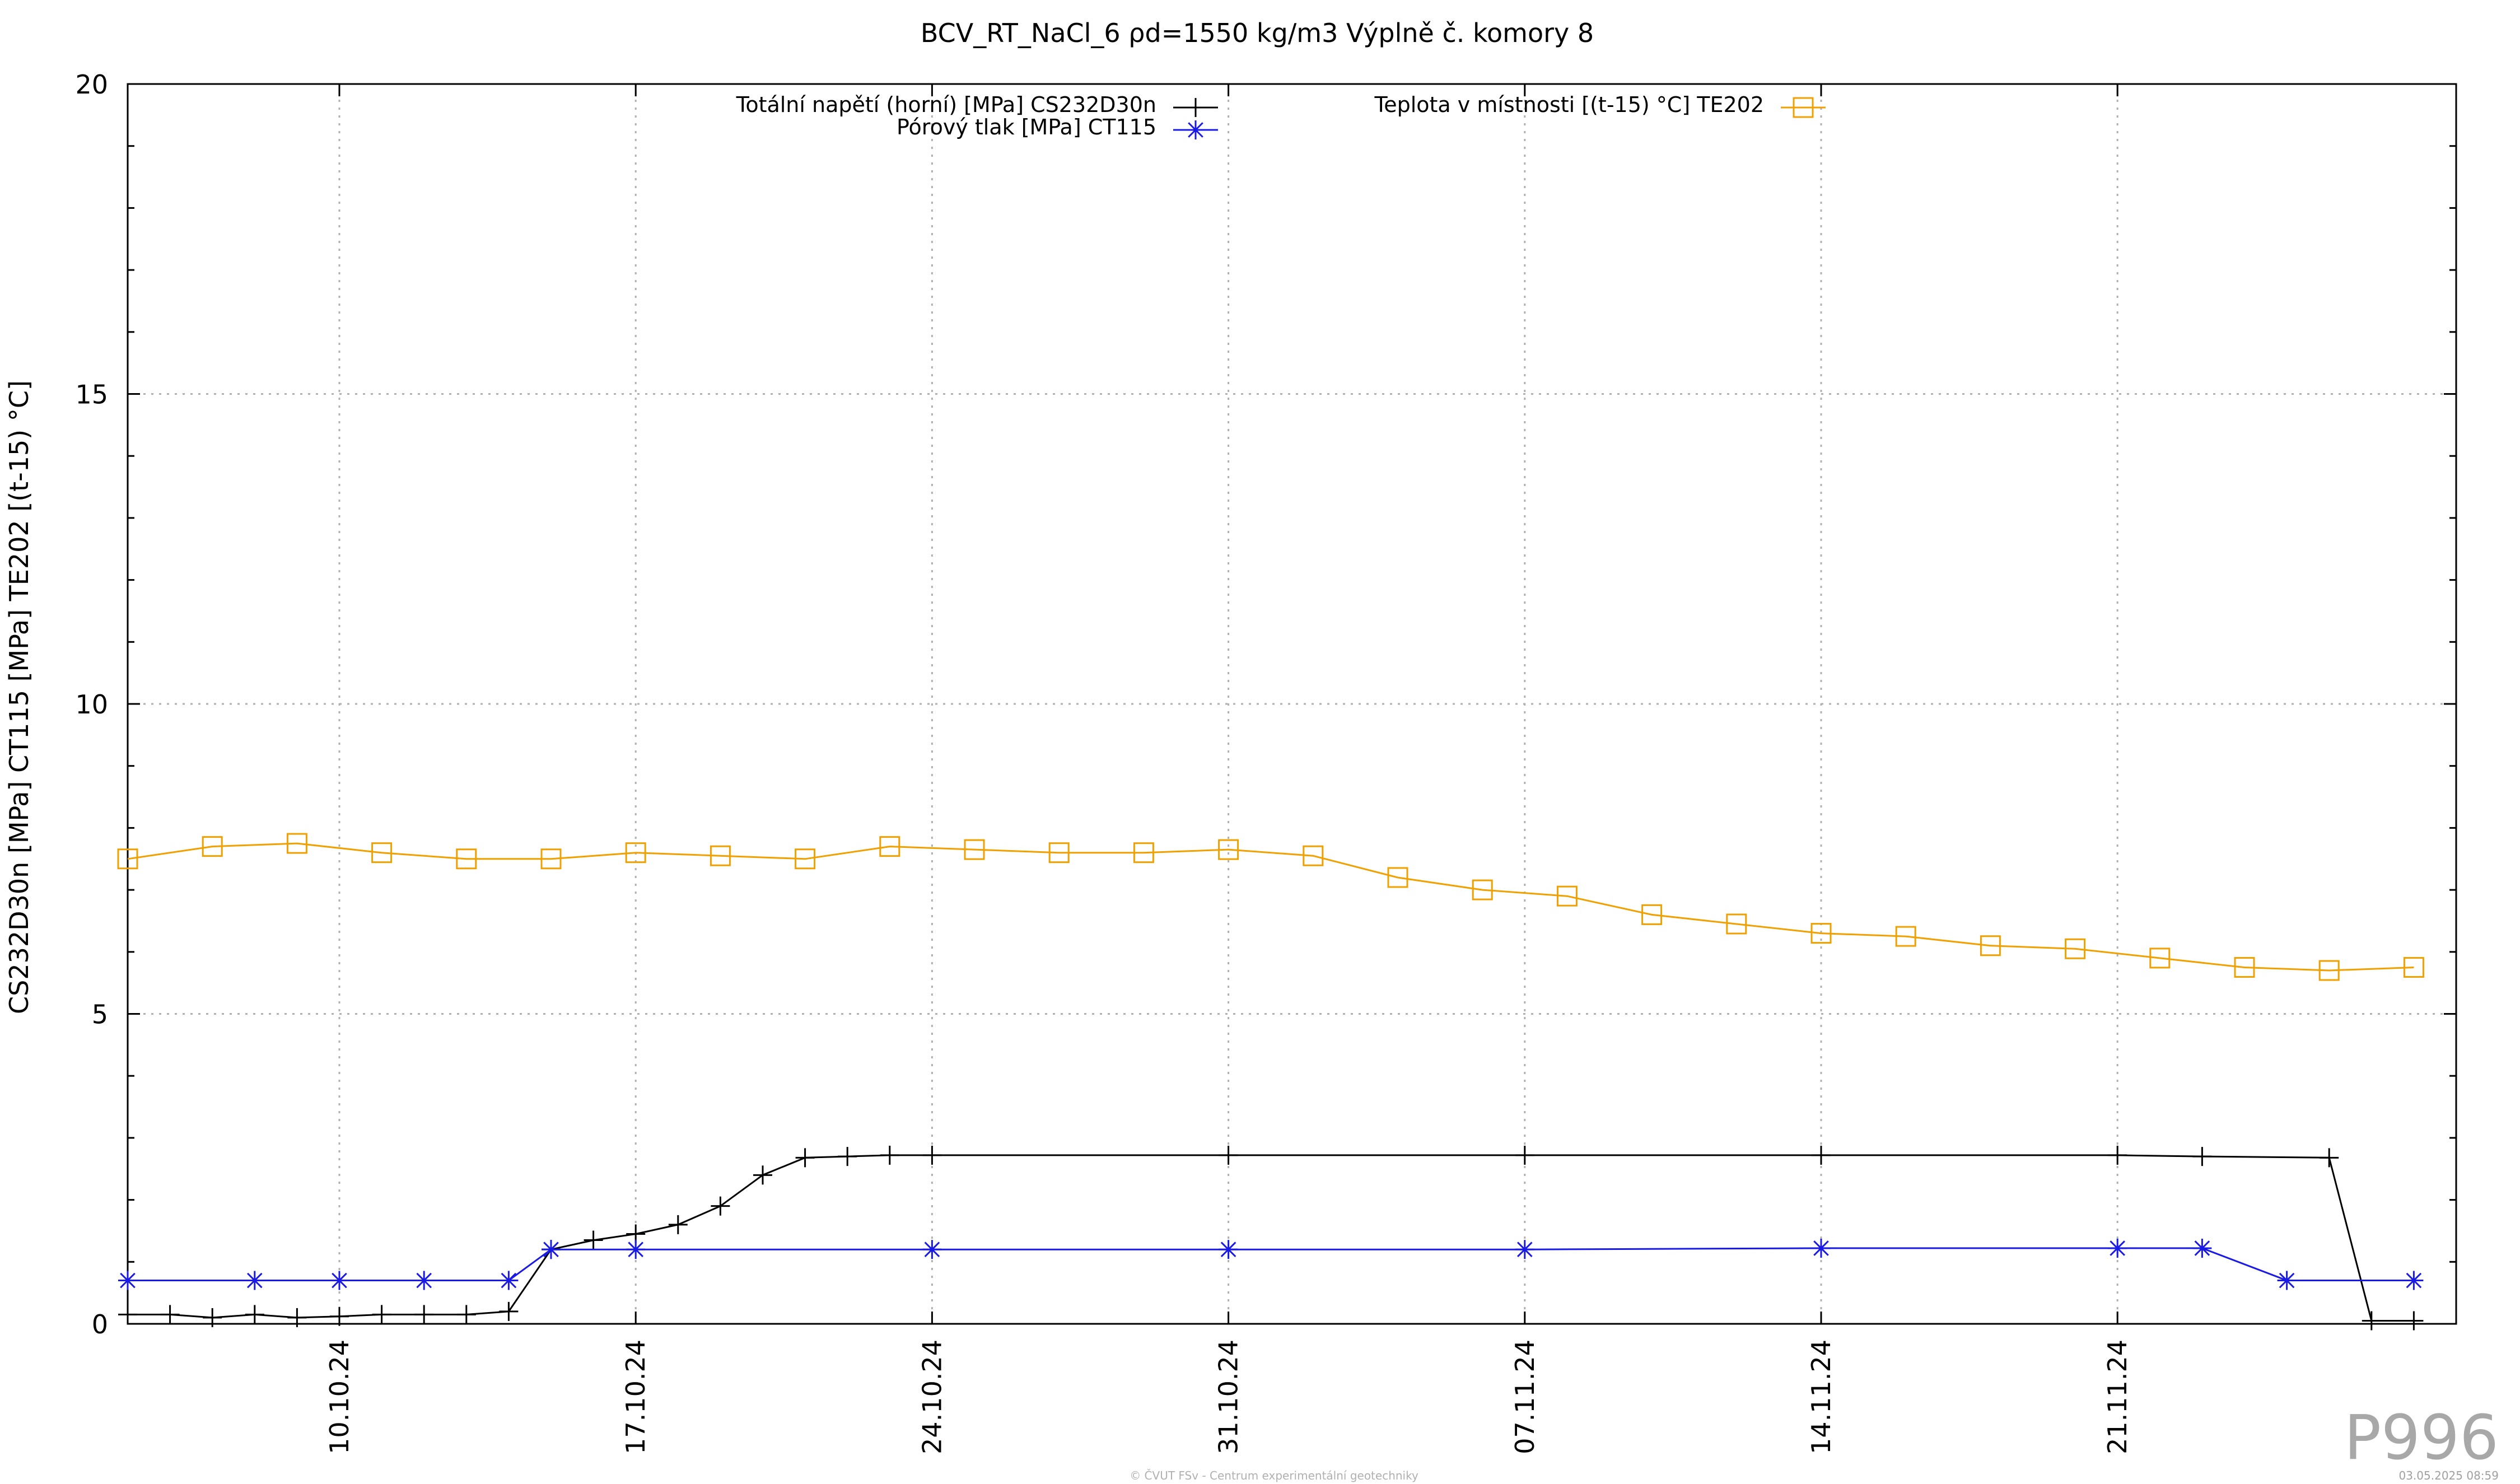 The height and width of the screenshot is (1484, 2520). What do you see at coordinates (339, 1397) in the screenshot?
I see `x-tick-label: 10.10.24` at bounding box center [339, 1397].